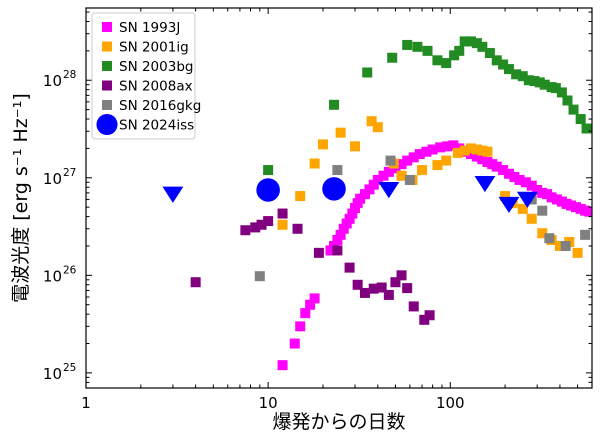  I want to click on legend-label: SN 2003bg, so click(156, 67).